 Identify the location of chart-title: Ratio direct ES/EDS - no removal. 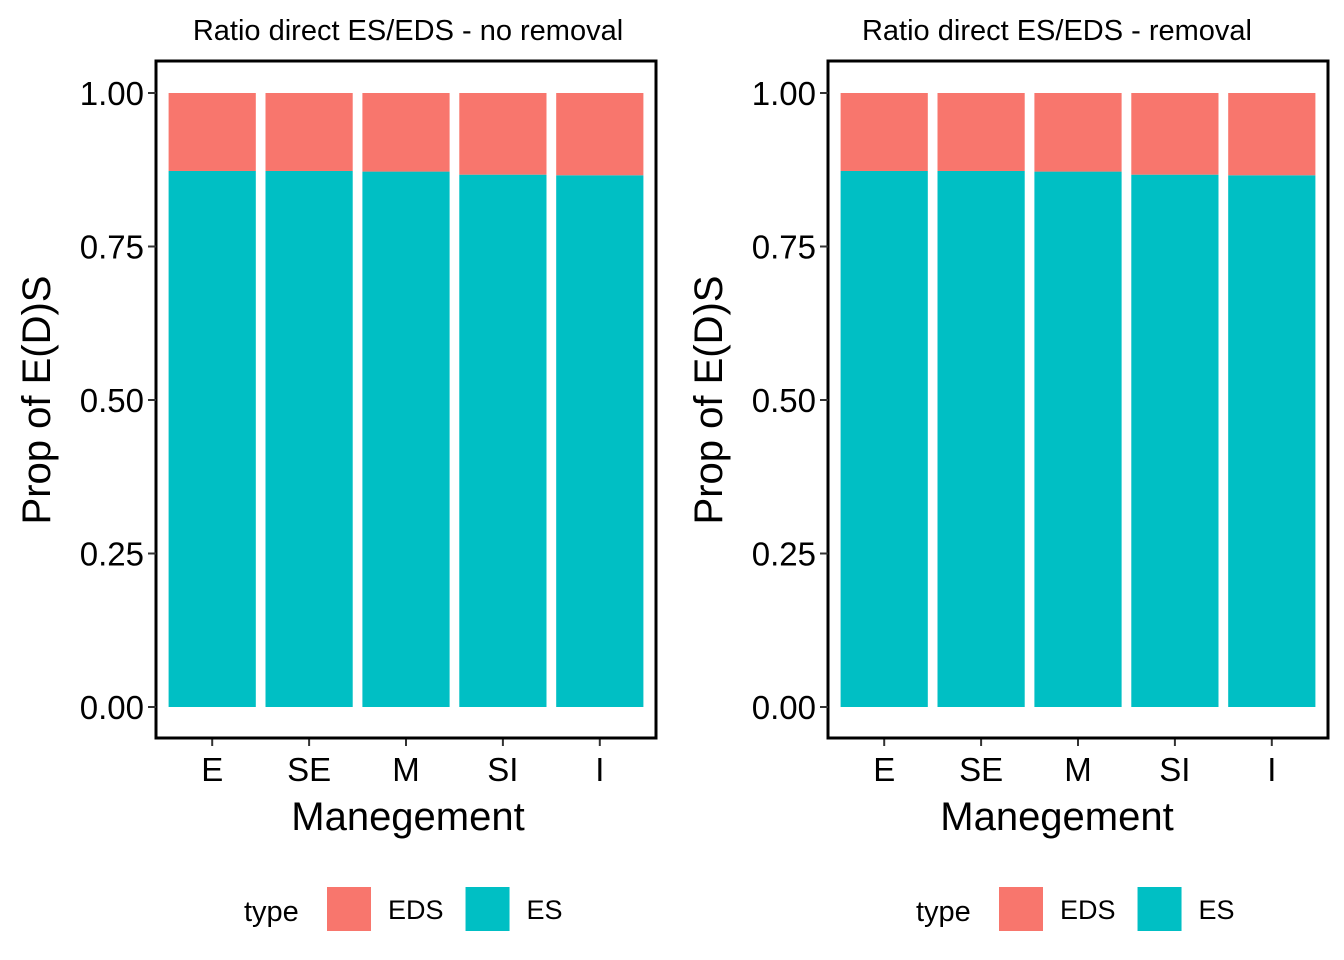
(408, 31).